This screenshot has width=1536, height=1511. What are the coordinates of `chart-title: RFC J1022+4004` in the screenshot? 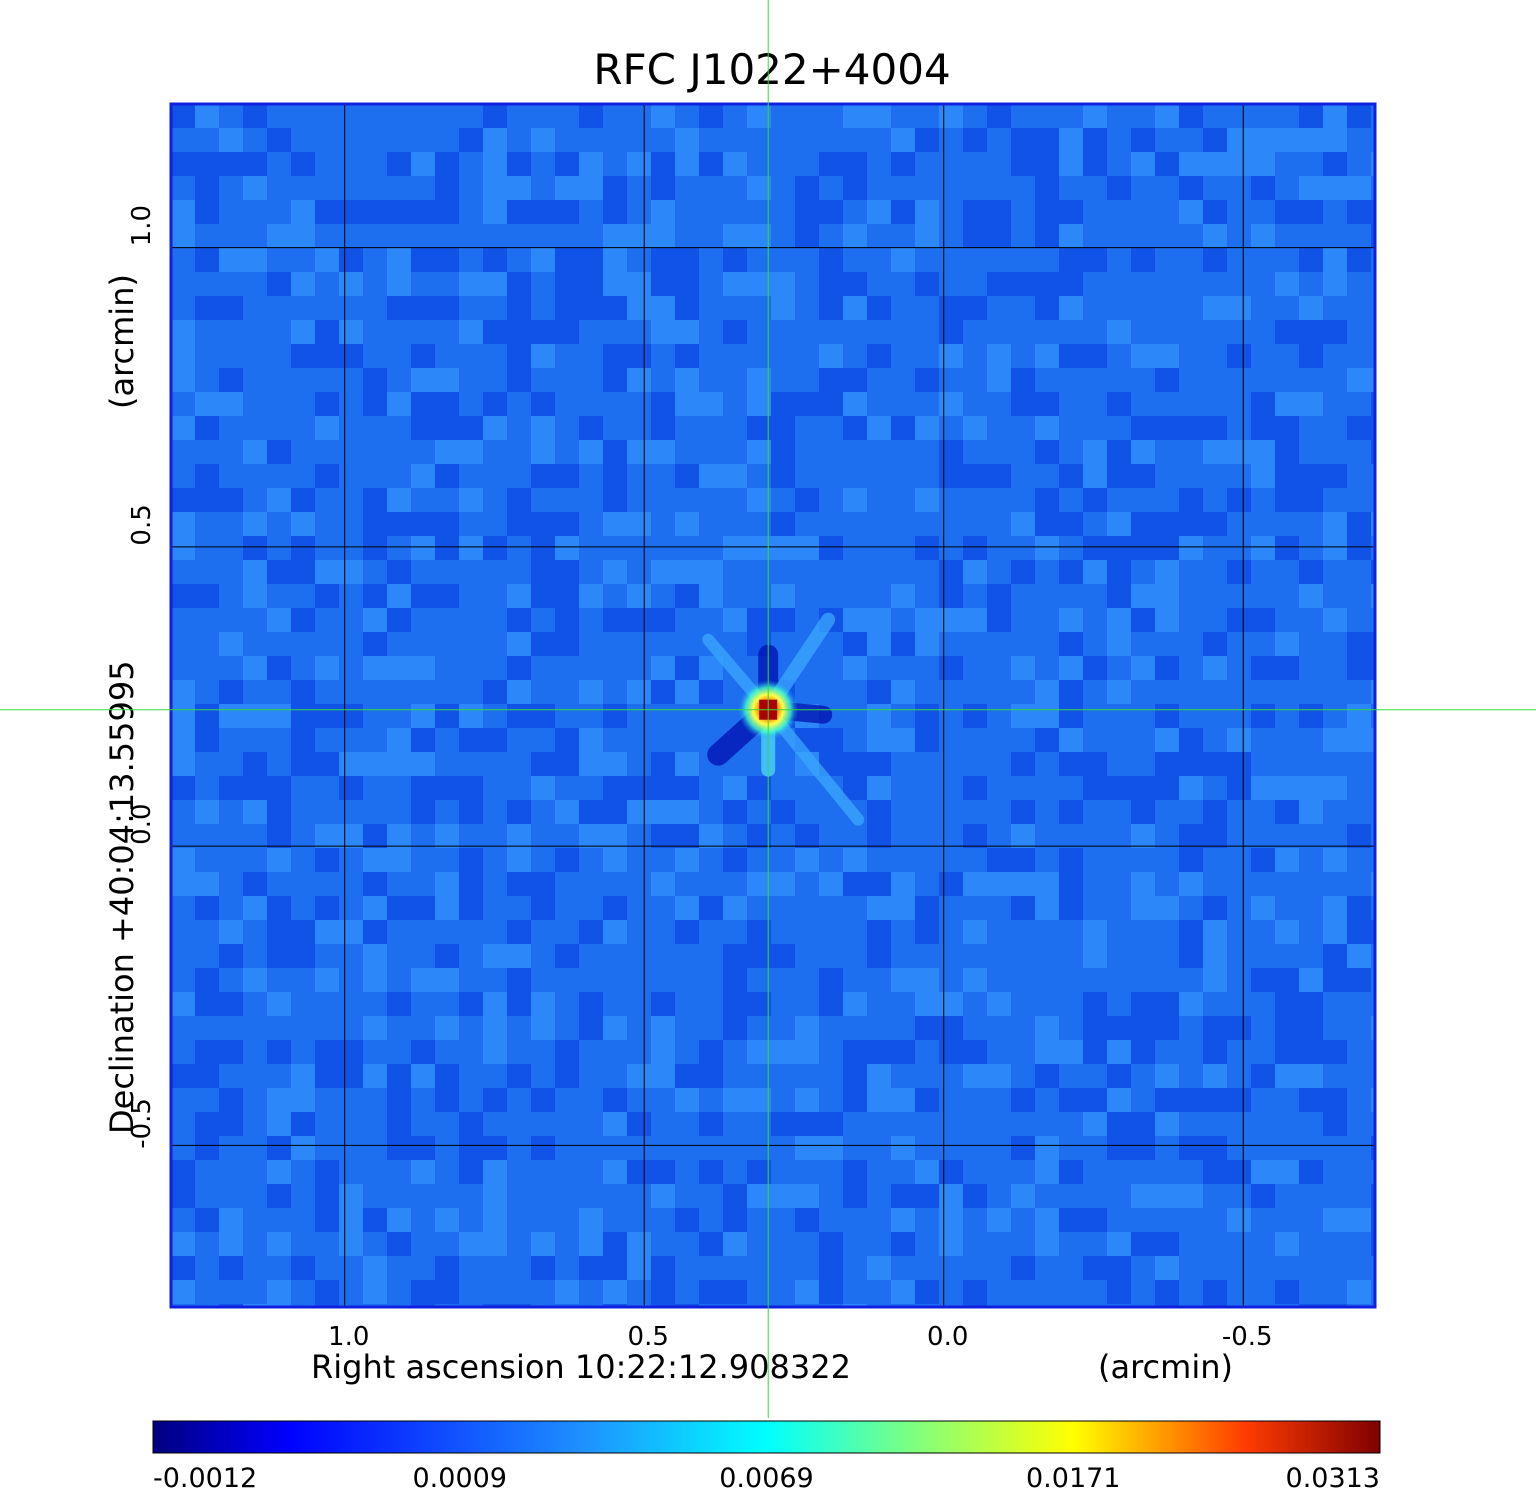 It's located at (771, 69).